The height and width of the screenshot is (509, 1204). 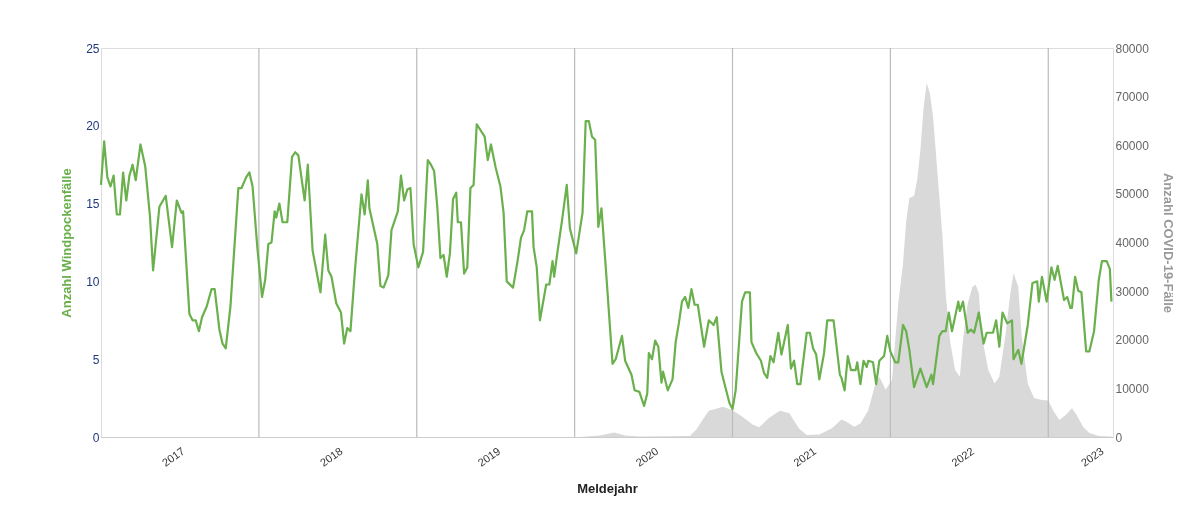 What do you see at coordinates (93, 281) in the screenshot?
I see `y-tick-label: 10` at bounding box center [93, 281].